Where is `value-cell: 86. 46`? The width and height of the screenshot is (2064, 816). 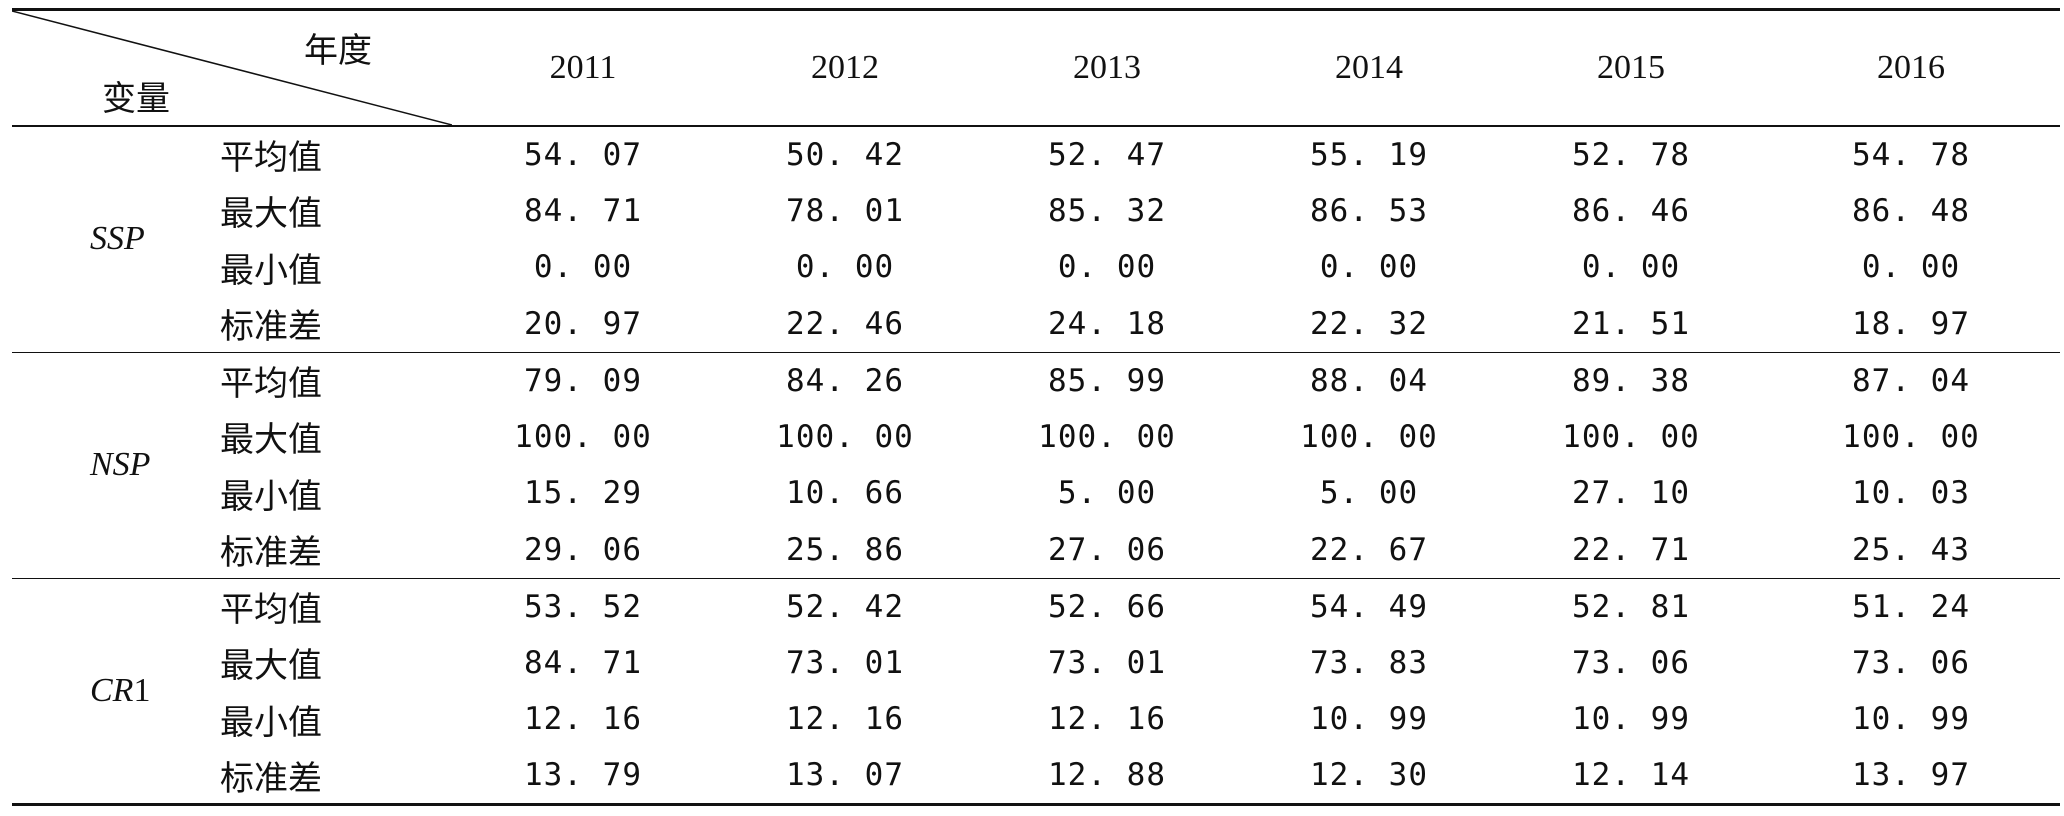 value-cell: 86. 46 is located at coordinates (1631, 210).